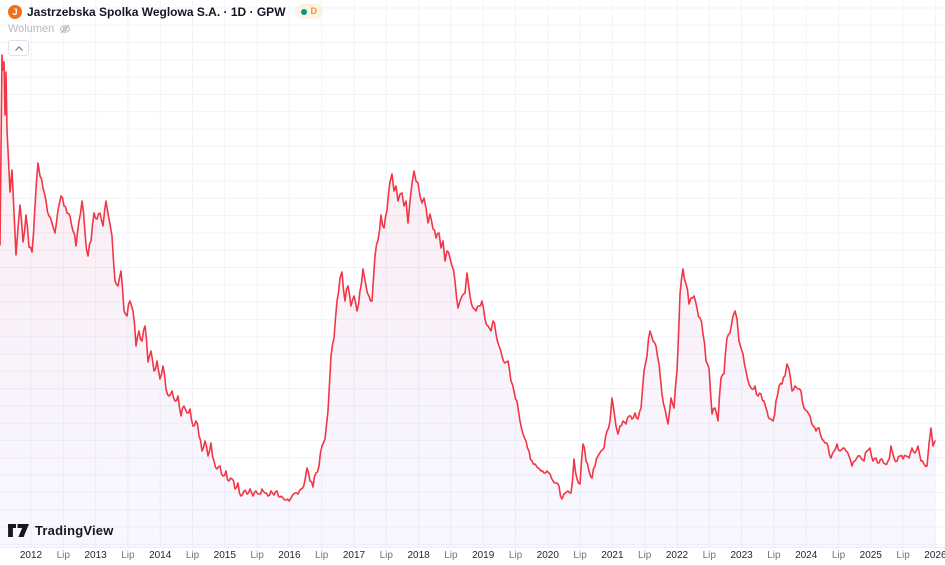 The width and height of the screenshot is (945, 566). I want to click on tradingview-logo: TradingView, so click(61, 530).